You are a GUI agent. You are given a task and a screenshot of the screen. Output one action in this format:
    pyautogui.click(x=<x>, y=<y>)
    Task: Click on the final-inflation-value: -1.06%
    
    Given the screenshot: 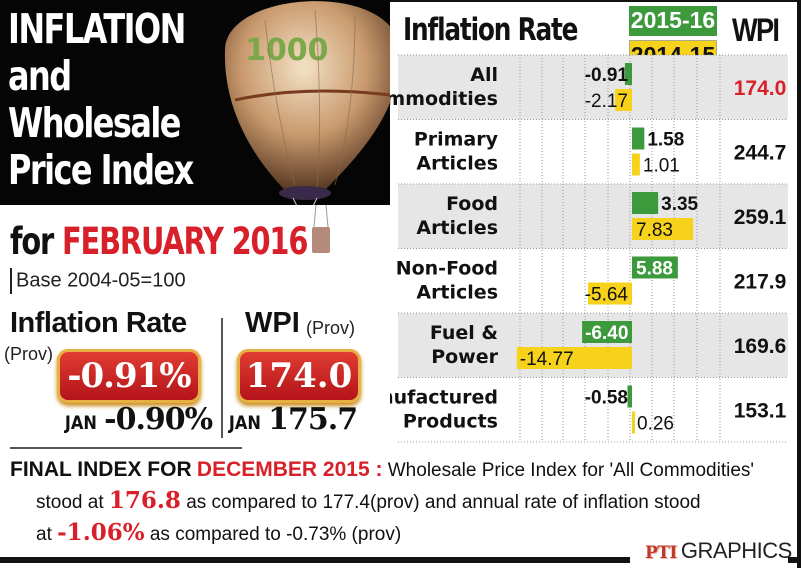 What is the action you would take?
    pyautogui.click(x=101, y=532)
    